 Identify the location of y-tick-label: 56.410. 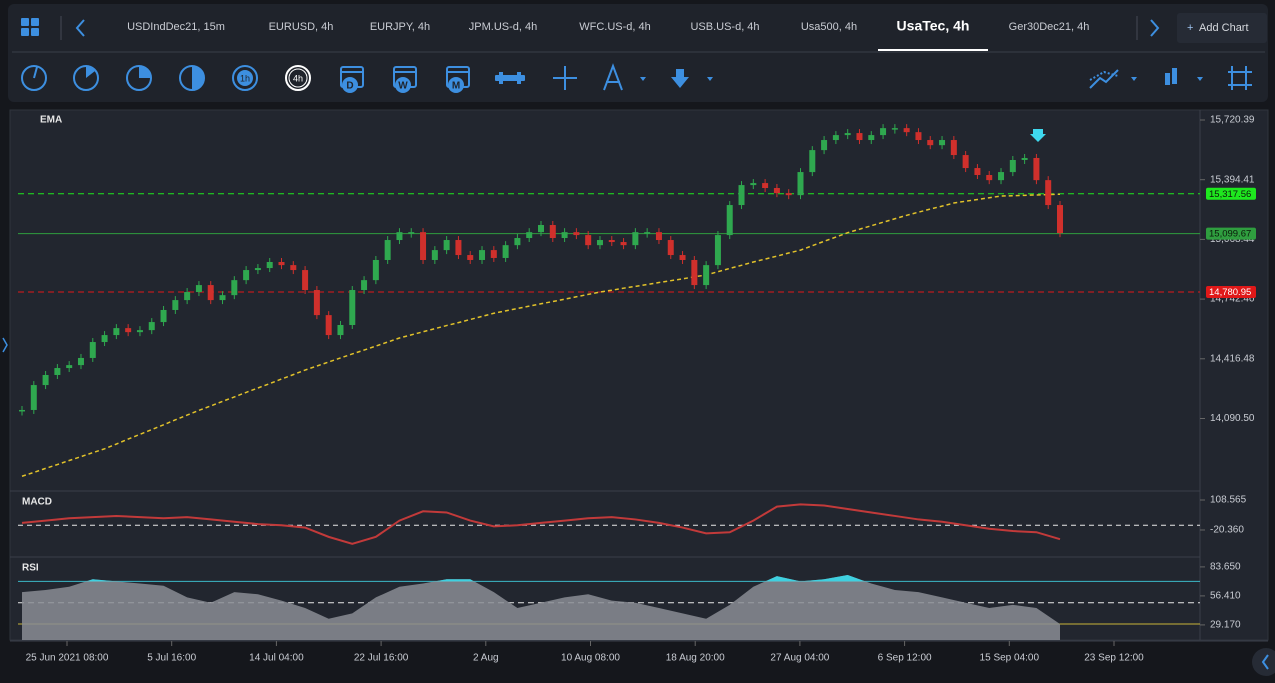
(1225, 596).